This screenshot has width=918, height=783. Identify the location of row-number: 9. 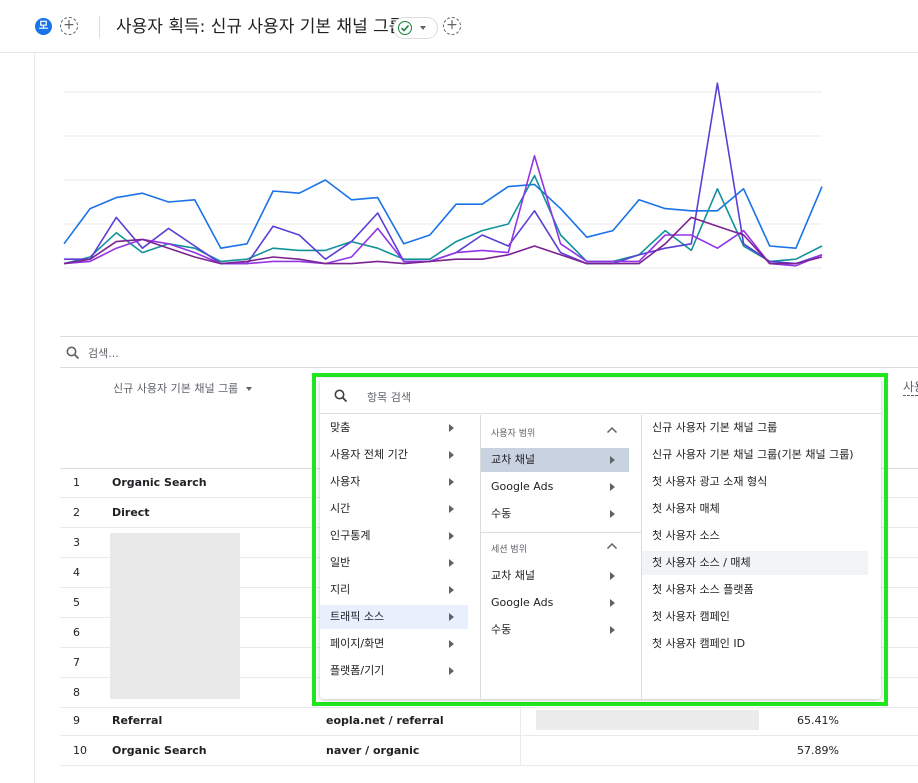
(76, 720).